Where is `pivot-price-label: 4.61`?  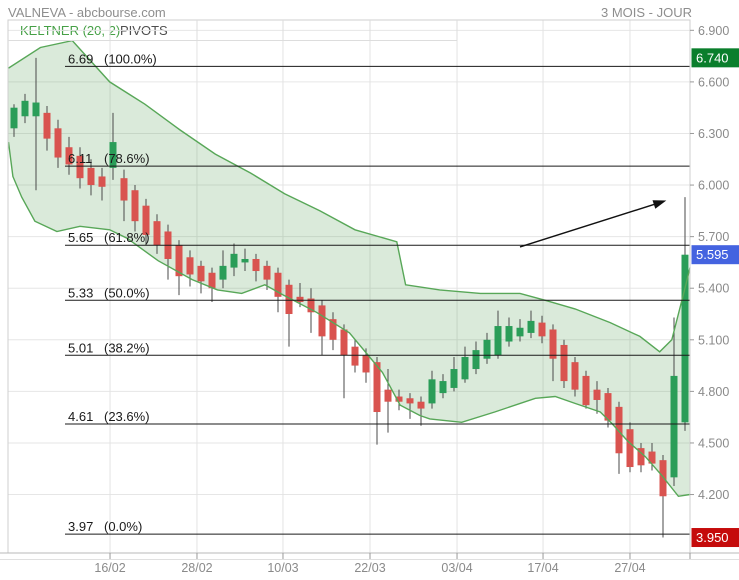 pivot-price-label: 4.61 is located at coordinates (80, 416).